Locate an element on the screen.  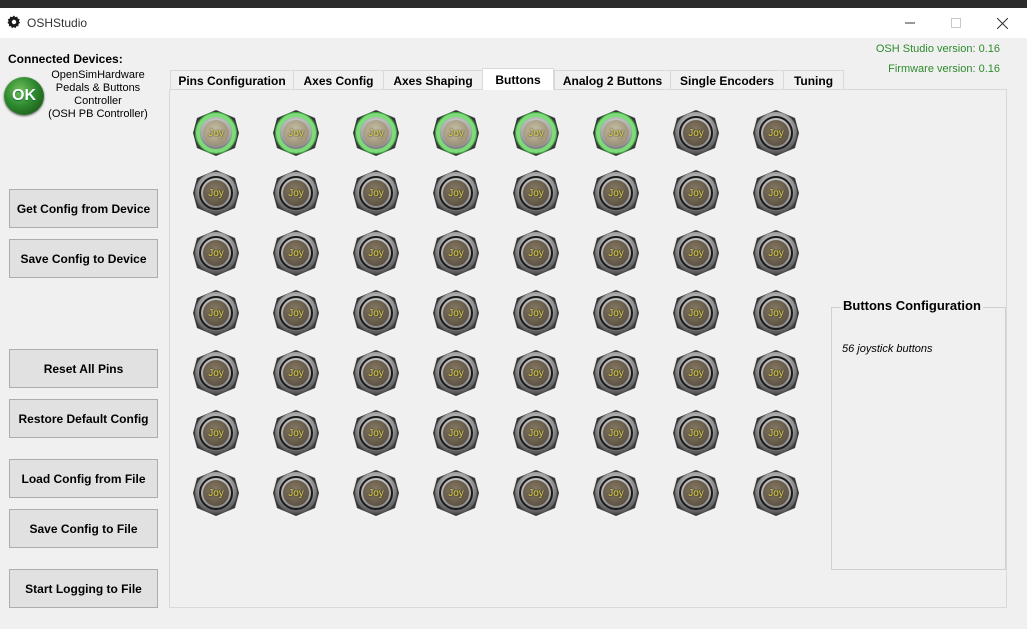
minimize-button is located at coordinates (910, 23).